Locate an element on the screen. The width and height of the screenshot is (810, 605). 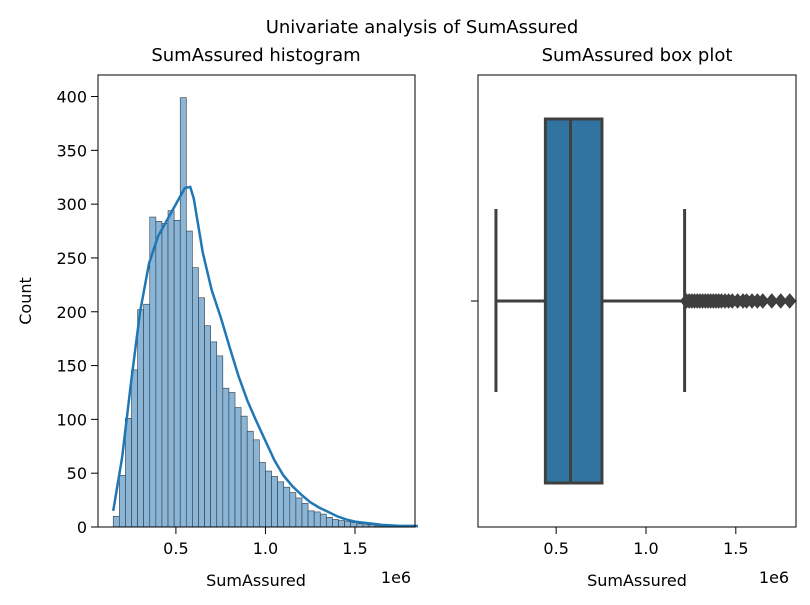
boxplot-x-offset-label: 1e6 is located at coordinates (774, 577).